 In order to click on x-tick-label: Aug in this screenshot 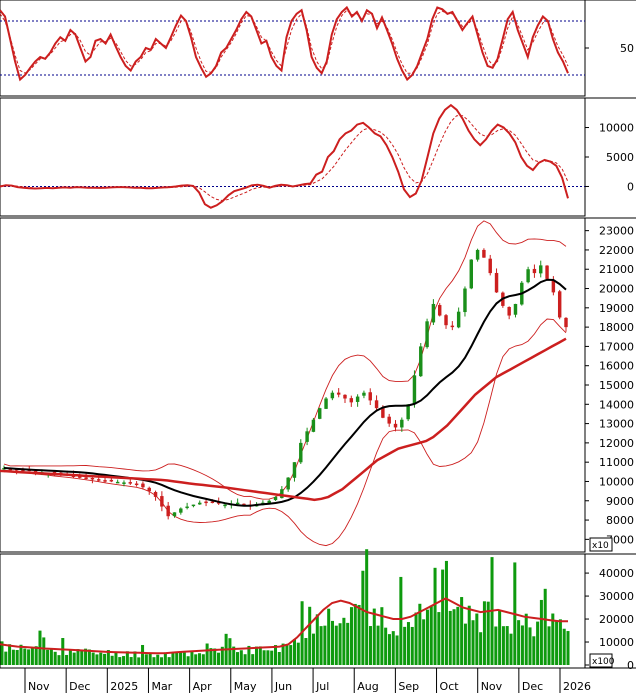, I will do `click(367, 686)`.